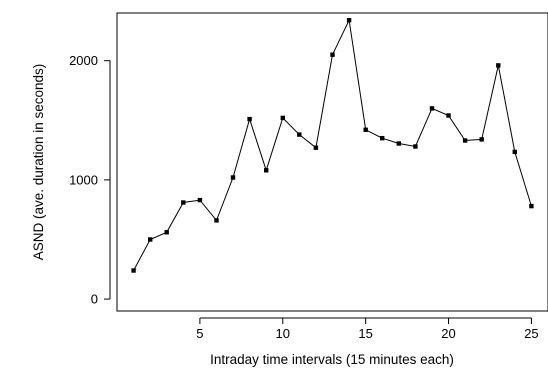 Image resolution: width=548 pixels, height=376 pixels. What do you see at coordinates (94, 299) in the screenshot?
I see `y-tick-label: 0` at bounding box center [94, 299].